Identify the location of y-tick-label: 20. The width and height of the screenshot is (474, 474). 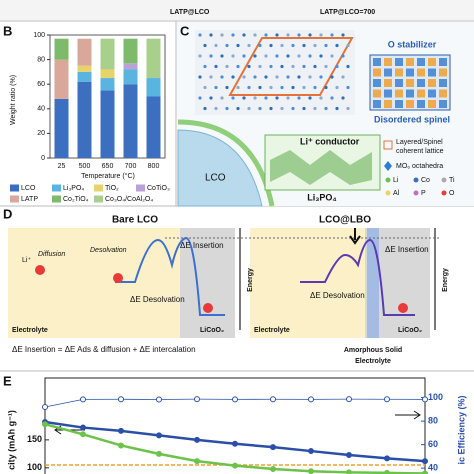
(41, 133).